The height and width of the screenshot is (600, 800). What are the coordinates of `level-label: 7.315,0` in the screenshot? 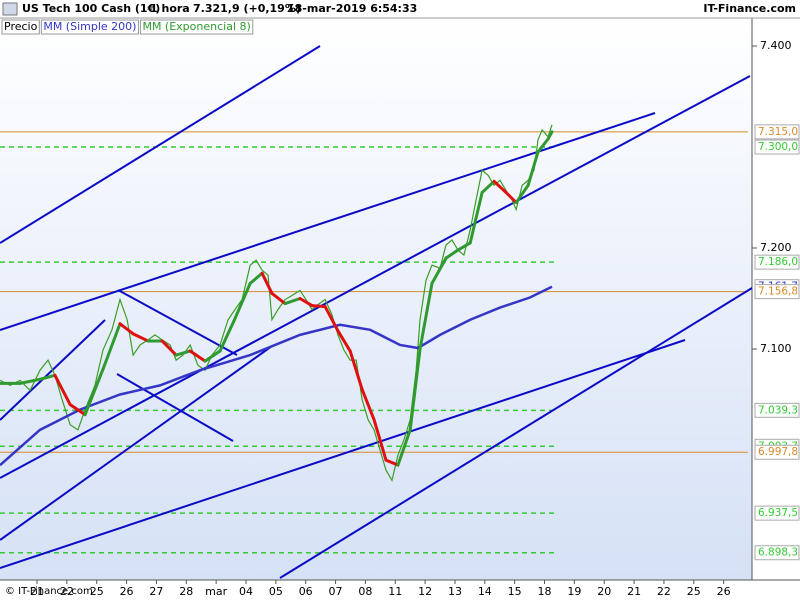 It's located at (778, 132).